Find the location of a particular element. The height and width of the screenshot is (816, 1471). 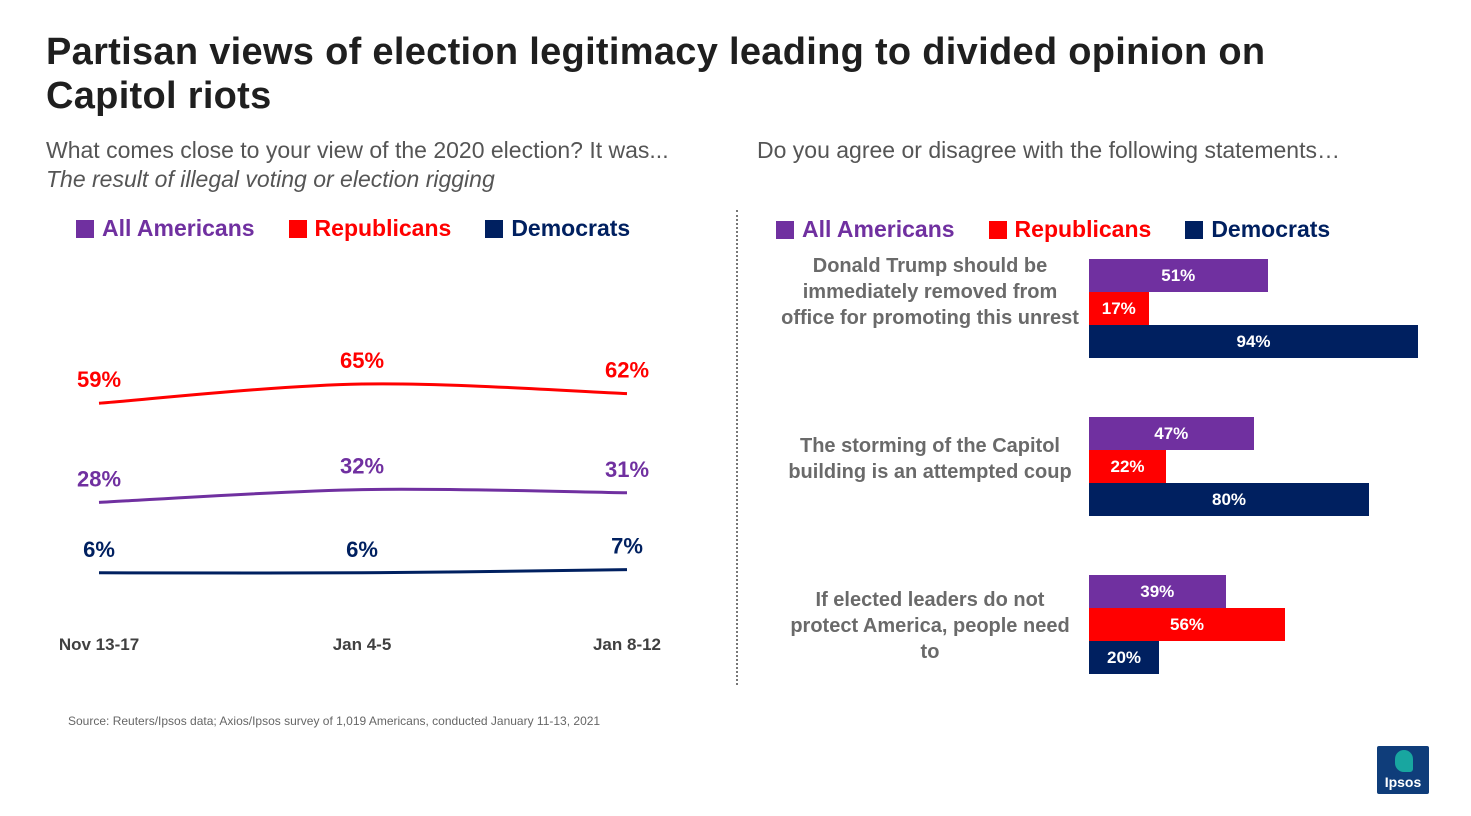

bar-value-label: 80% is located at coordinates (1229, 499).